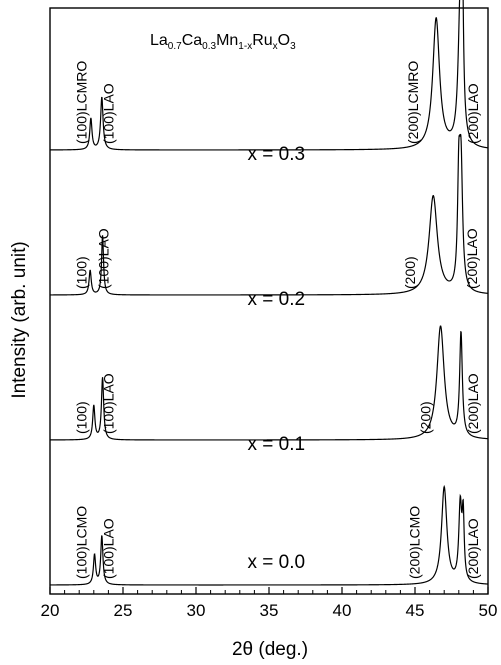 Image resolution: width=501 pixels, height=665 pixels. Describe the element at coordinates (50, 610) in the screenshot. I see `x-tick-label: 20` at that location.